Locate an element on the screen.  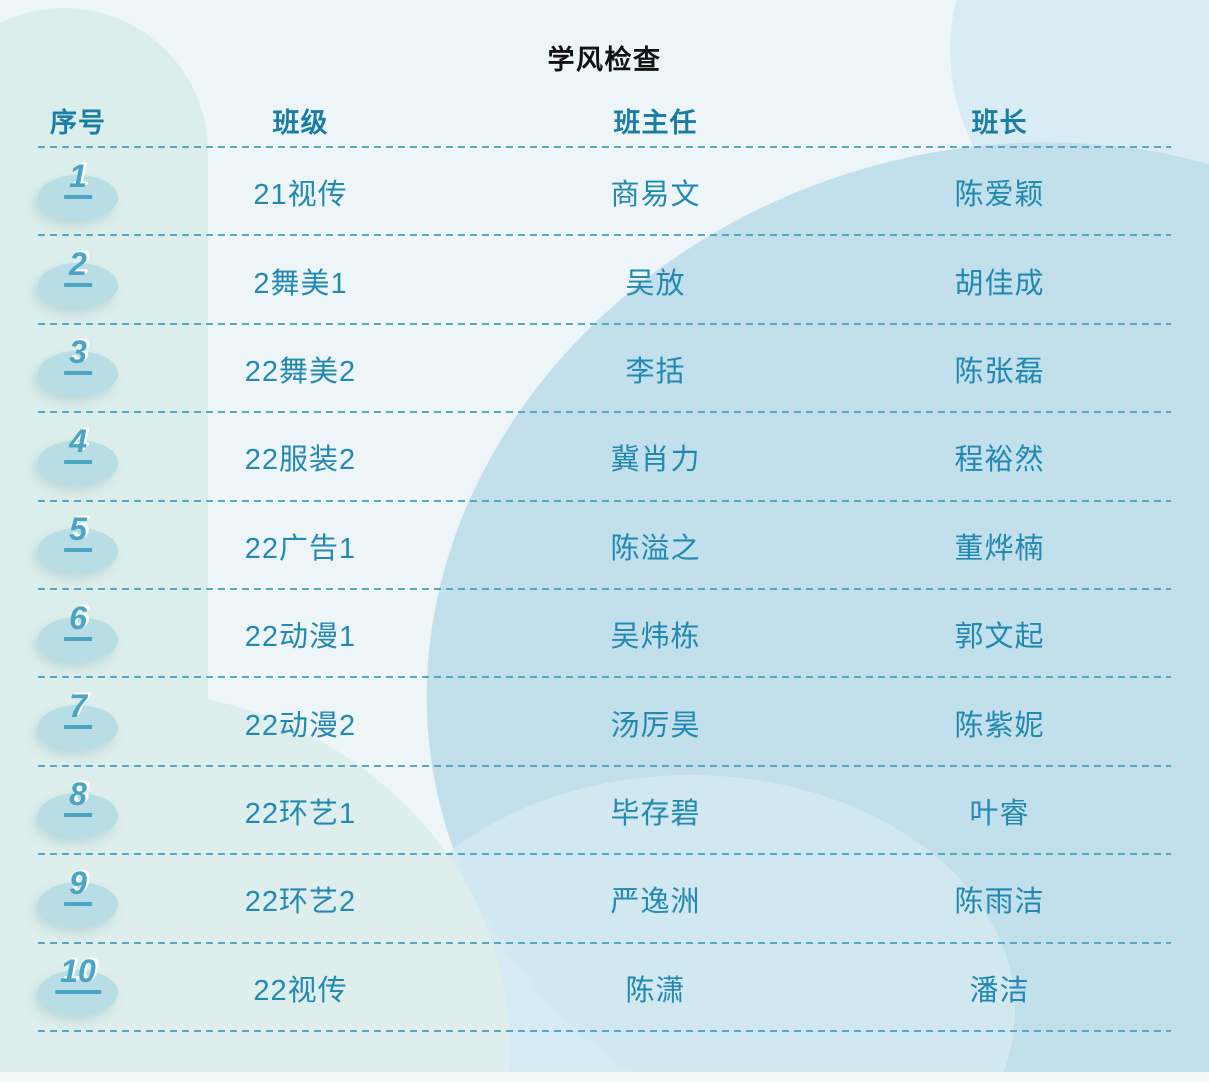
table-row: 1 21视传 商易文 陈爱颖 is located at coordinates (604, 192).